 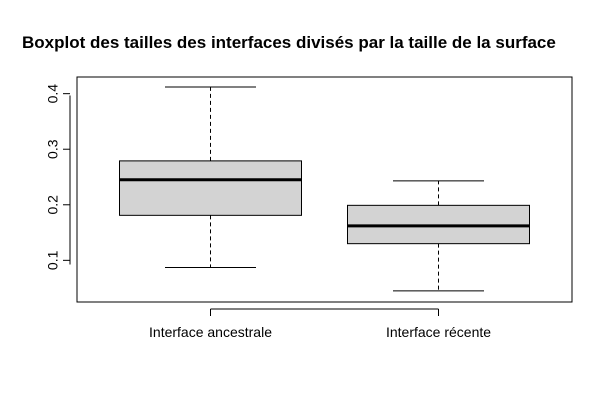 I want to click on interquartile-box, so click(x=210, y=188).